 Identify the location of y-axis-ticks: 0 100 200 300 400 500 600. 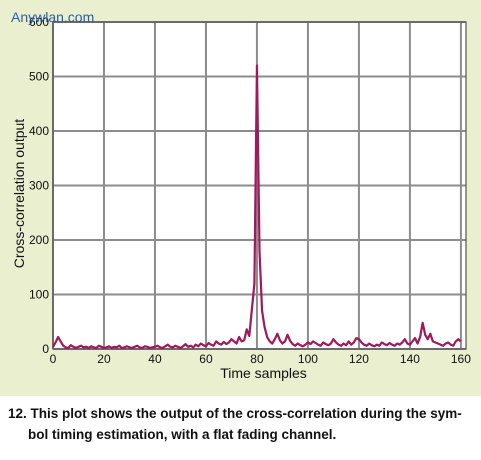
(39, 185).